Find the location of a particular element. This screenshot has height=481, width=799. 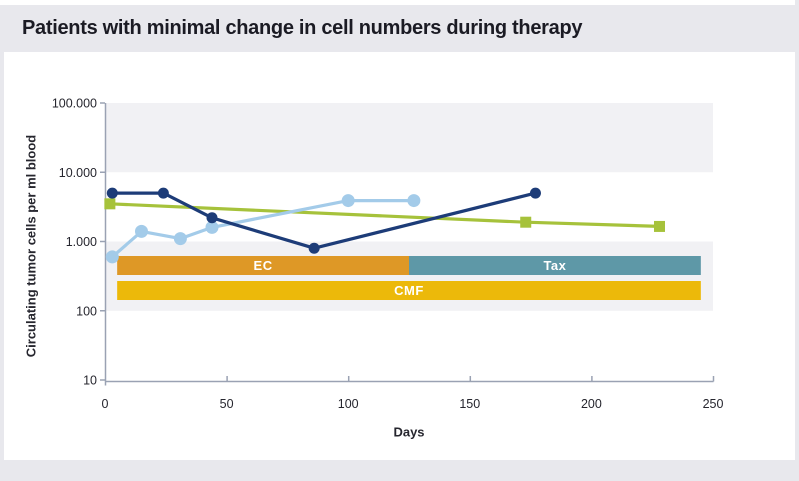

x-axis-title: Days is located at coordinates (409, 432).